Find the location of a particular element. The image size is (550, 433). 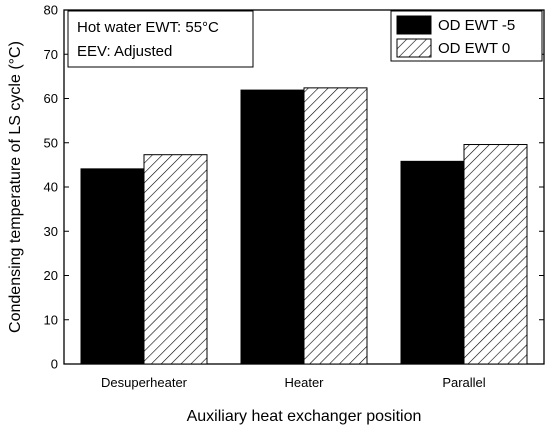

legend-label-od-ewt-0: OD EWT 0 is located at coordinates (474, 48).